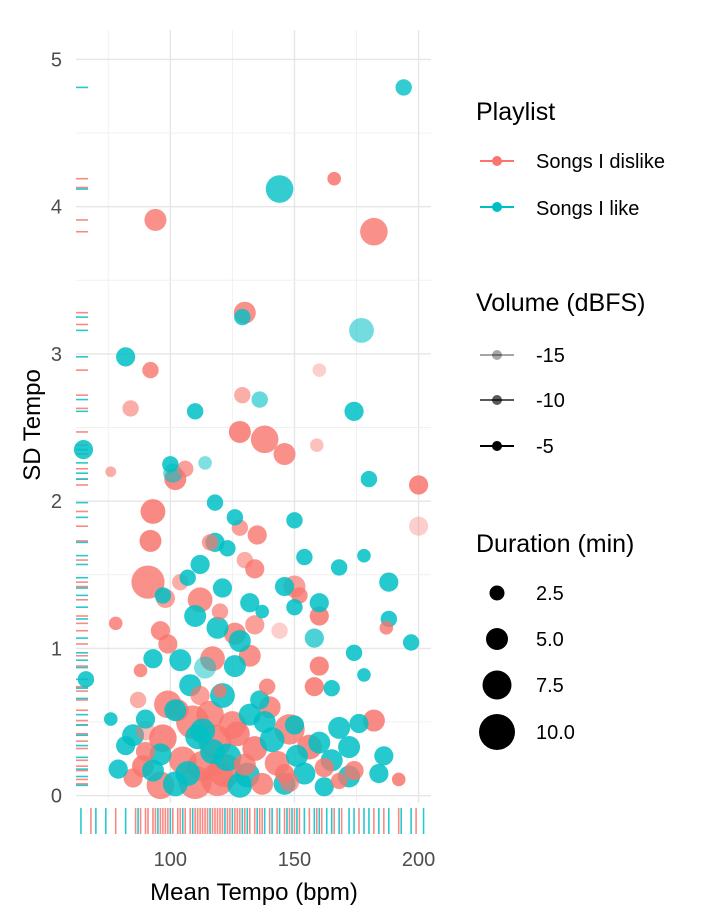  What do you see at coordinates (56, 208) in the screenshot?
I see `y-tick-label: 4` at bounding box center [56, 208].